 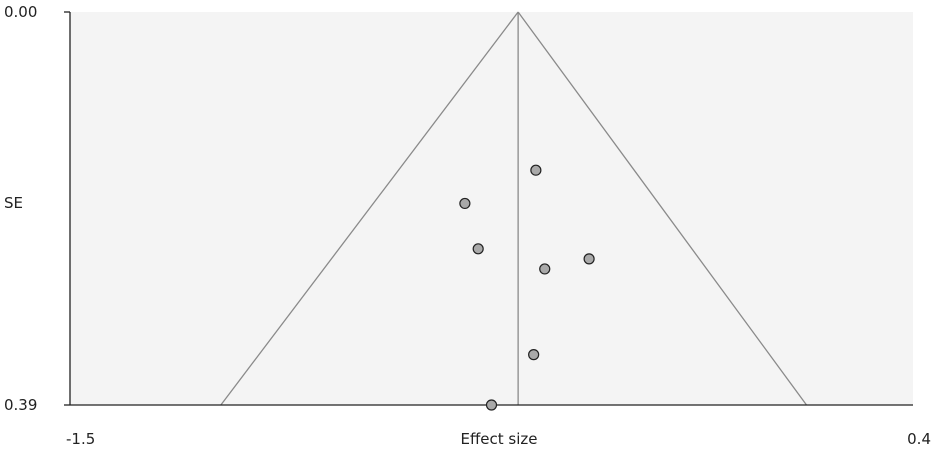 What do you see at coordinates (13, 203) in the screenshot?
I see `y-axis-label: SE` at bounding box center [13, 203].